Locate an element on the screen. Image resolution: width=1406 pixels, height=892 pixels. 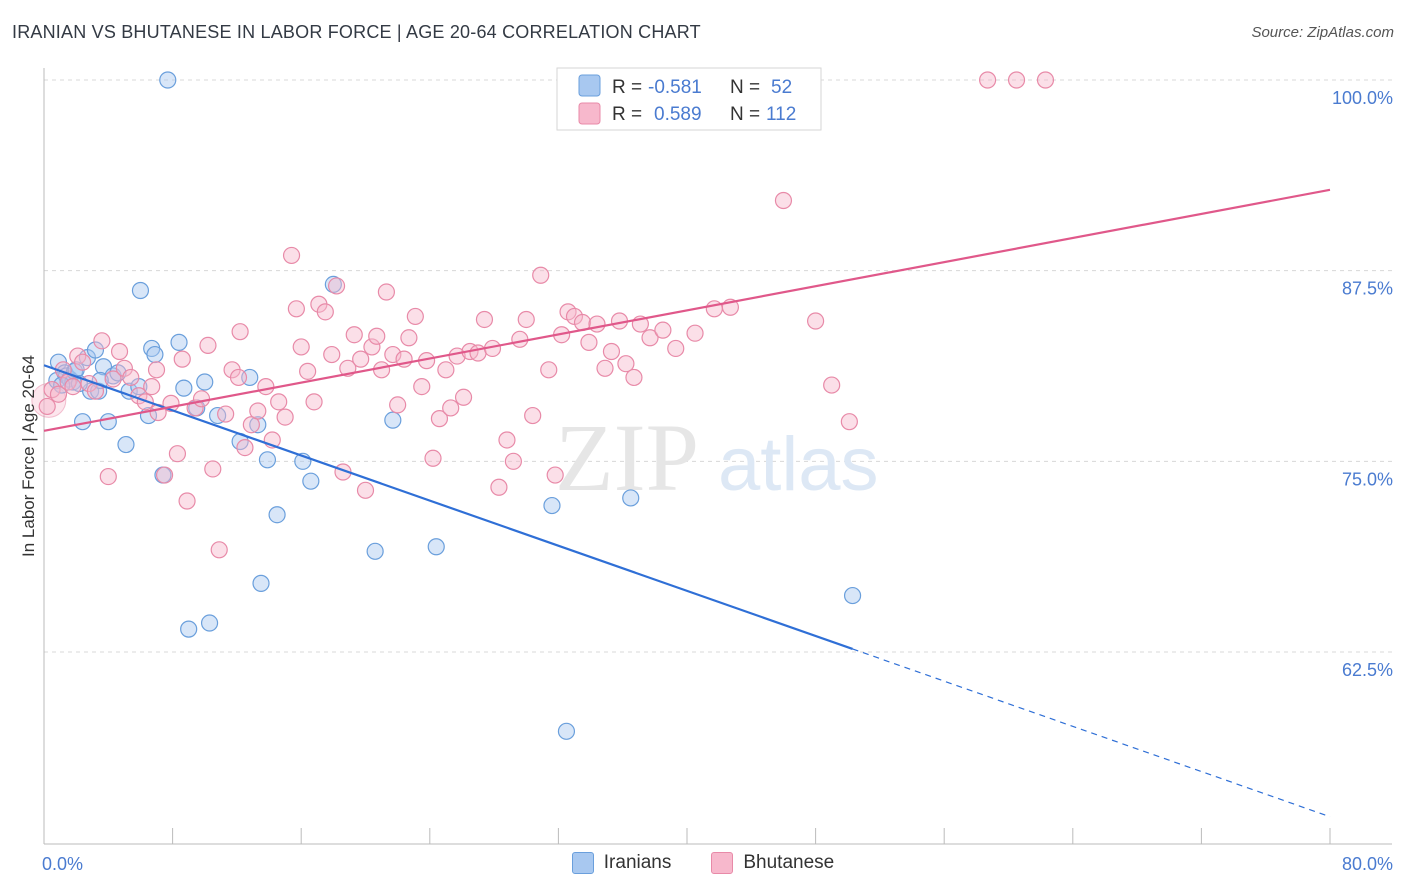
watermark-zip: ZIP is located at coordinates (627, 457).